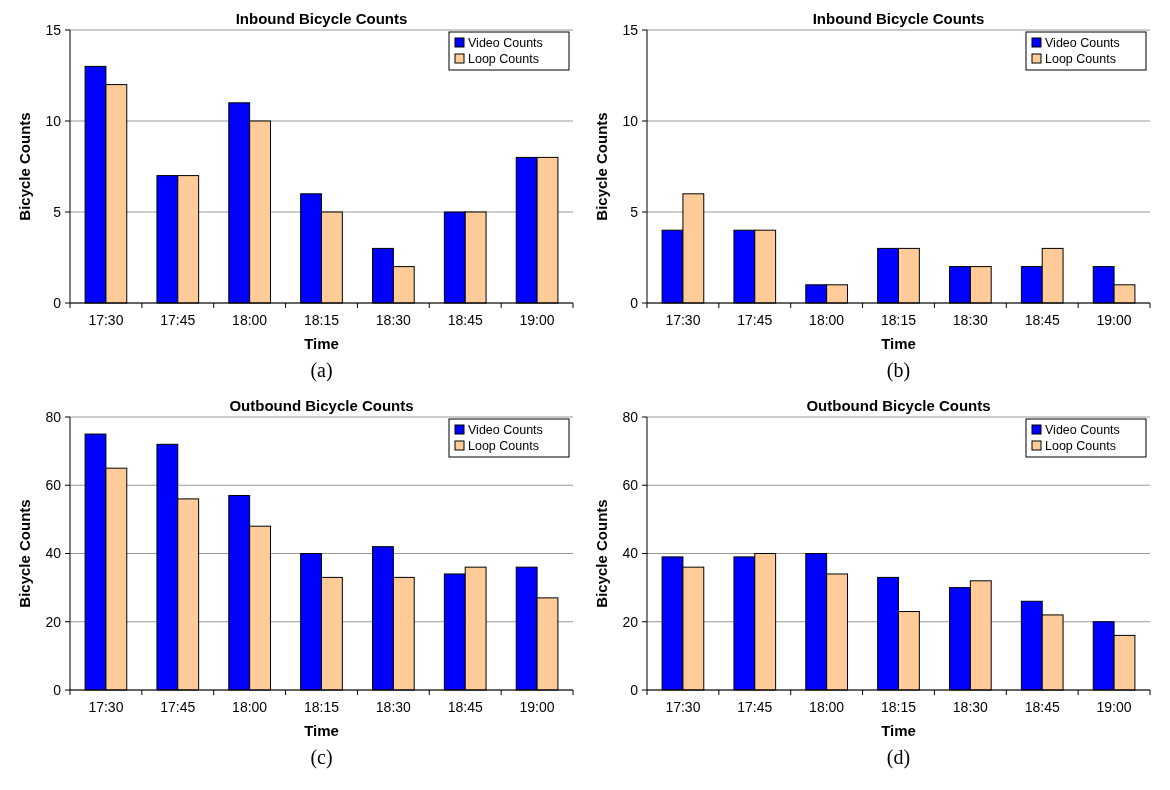 This screenshot has width=1170, height=790. What do you see at coordinates (898, 370) in the screenshot?
I see `text: (b)` at bounding box center [898, 370].